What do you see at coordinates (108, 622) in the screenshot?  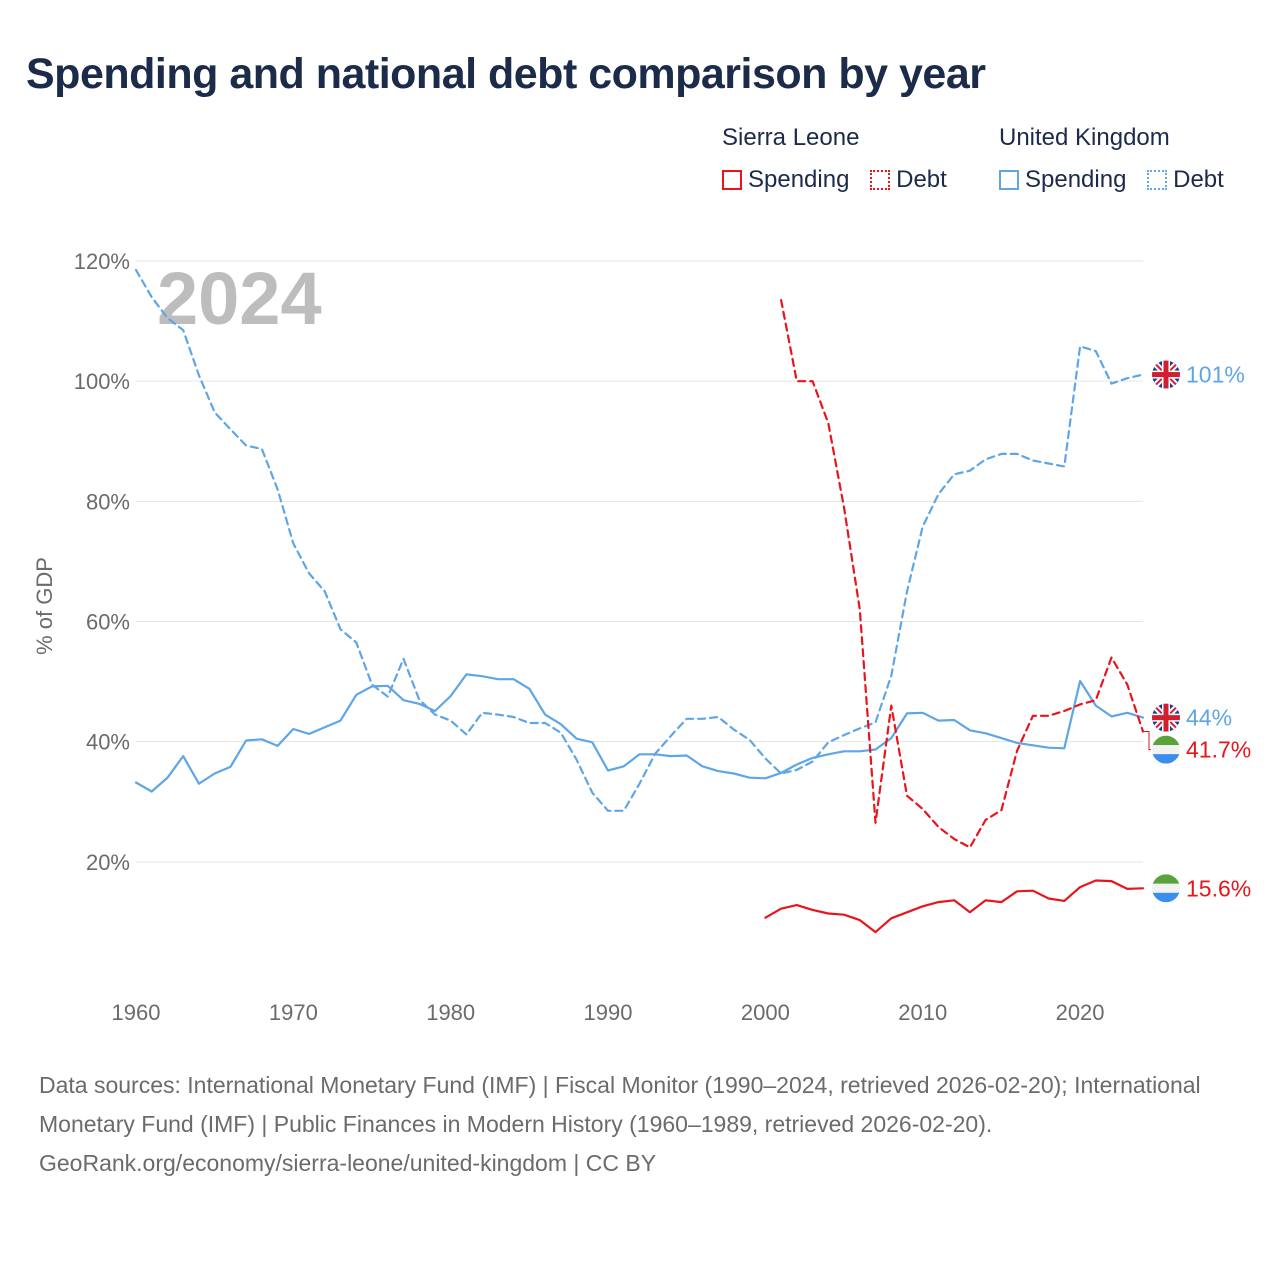 I see `y-tick-label: 60%` at bounding box center [108, 622].